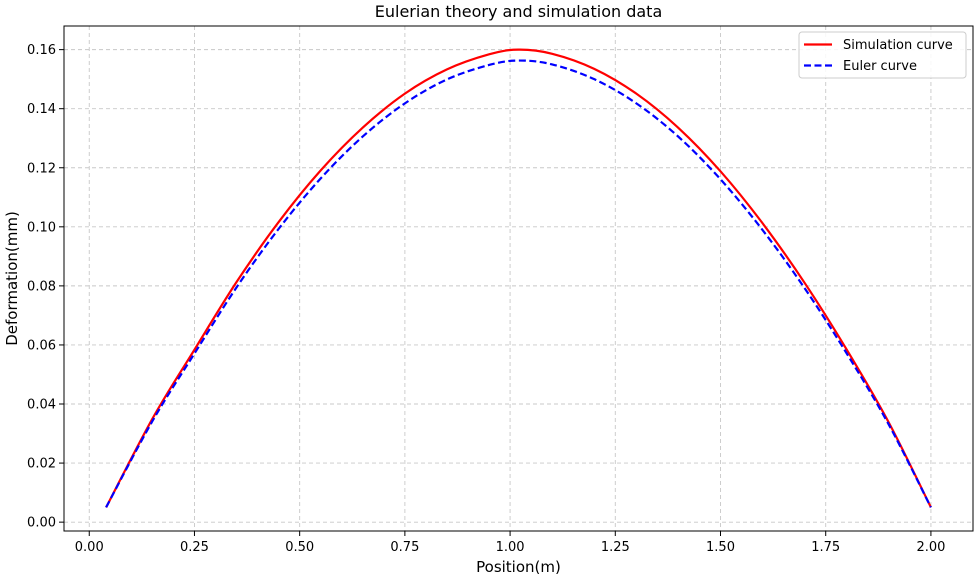  I want to click on x-tick-label: 1.00, so click(510, 547).